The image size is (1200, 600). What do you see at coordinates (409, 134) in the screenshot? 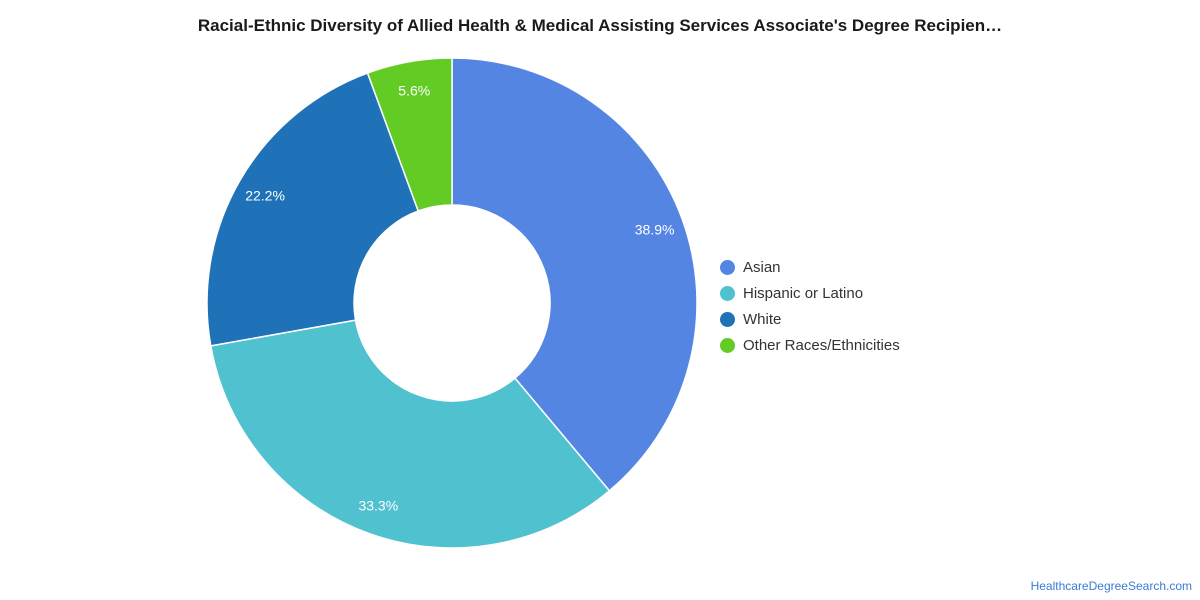
I see `slice-other` at bounding box center [409, 134].